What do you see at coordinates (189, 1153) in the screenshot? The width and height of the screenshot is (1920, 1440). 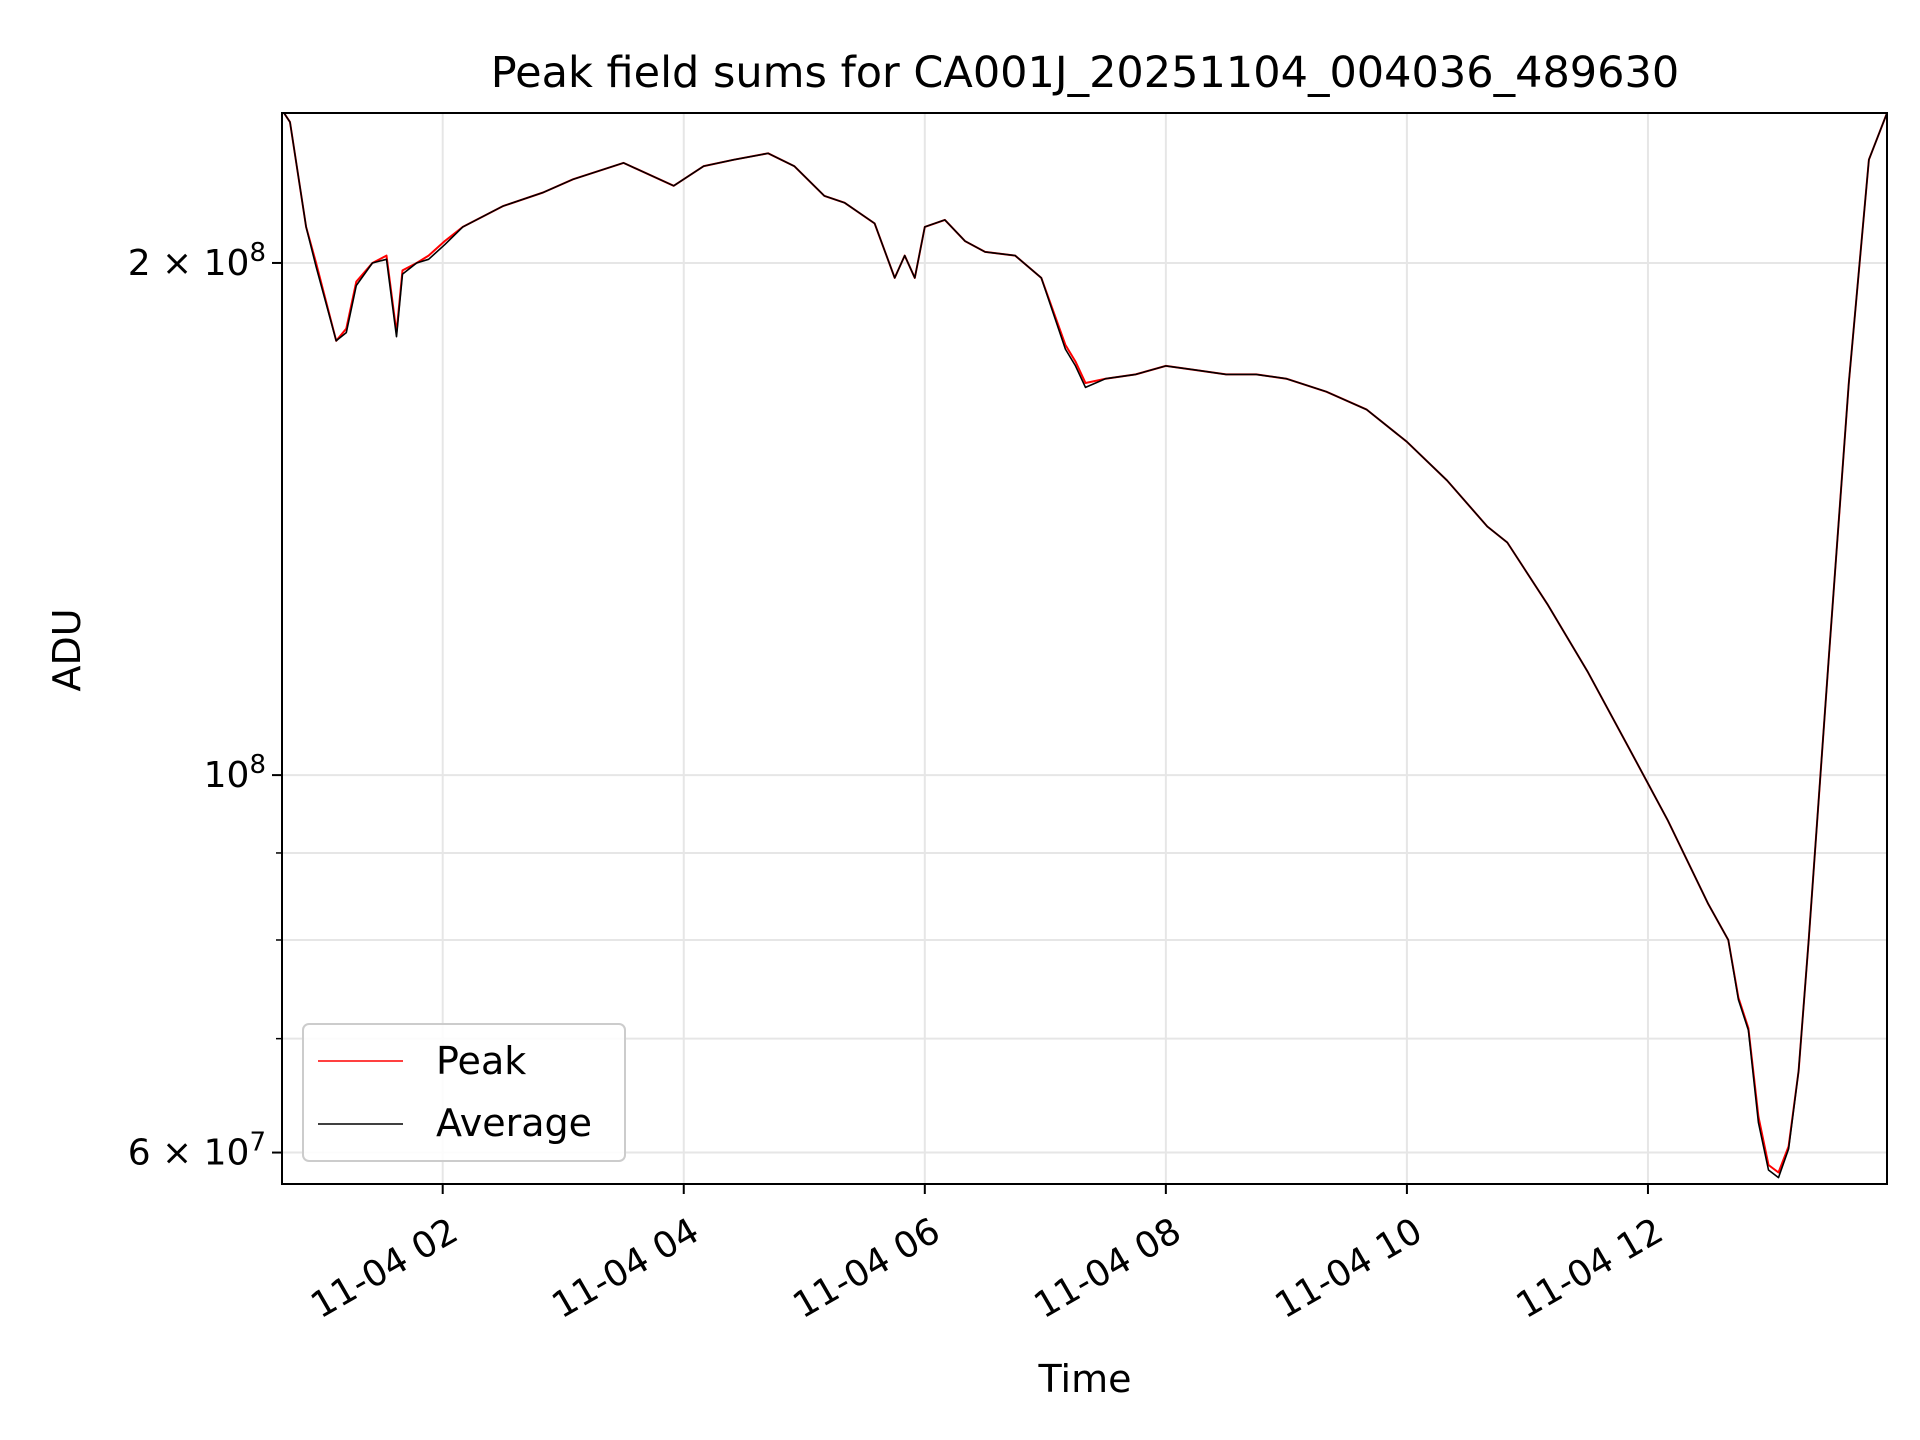 I see `y-tick-label-base: 6 × 10` at bounding box center [189, 1153].